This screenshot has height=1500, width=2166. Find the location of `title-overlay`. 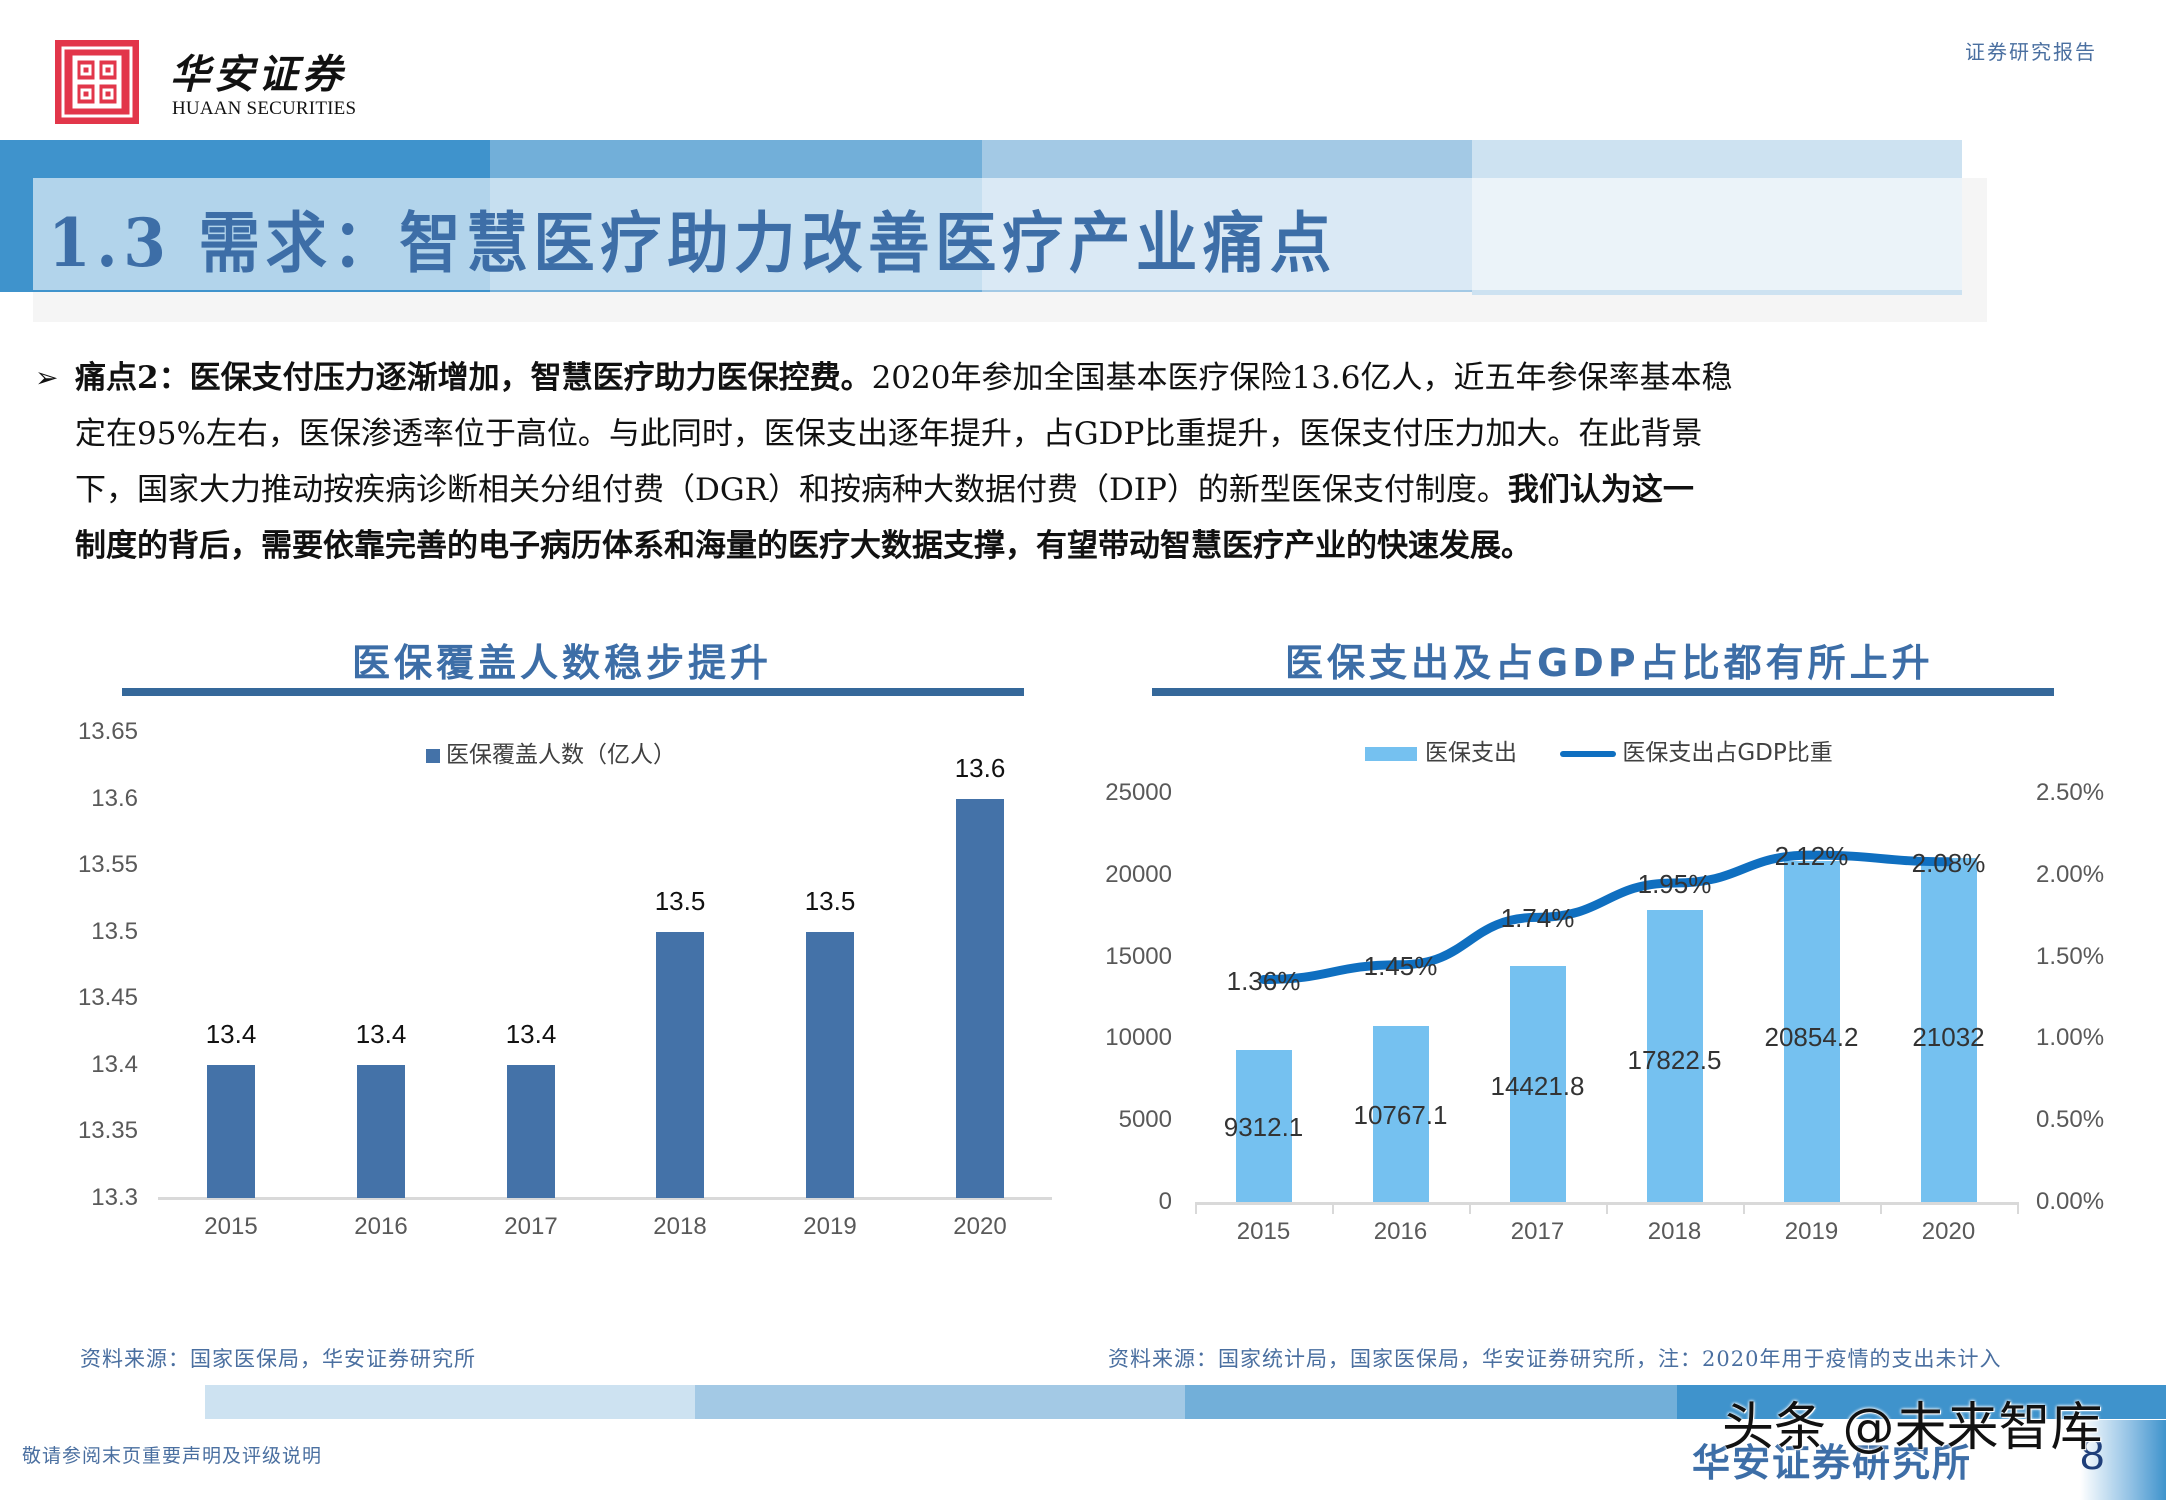

title-overlay is located at coordinates (997, 234).